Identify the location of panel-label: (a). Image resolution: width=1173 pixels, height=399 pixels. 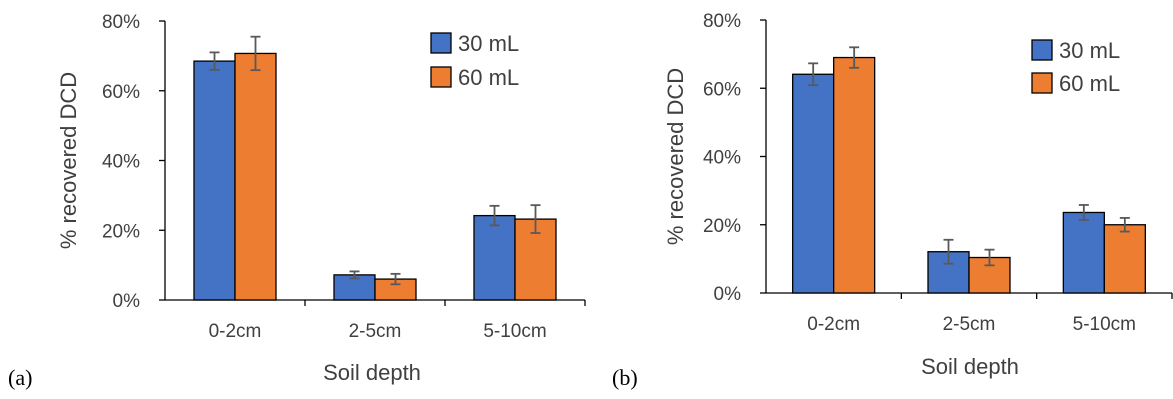
(20, 377).